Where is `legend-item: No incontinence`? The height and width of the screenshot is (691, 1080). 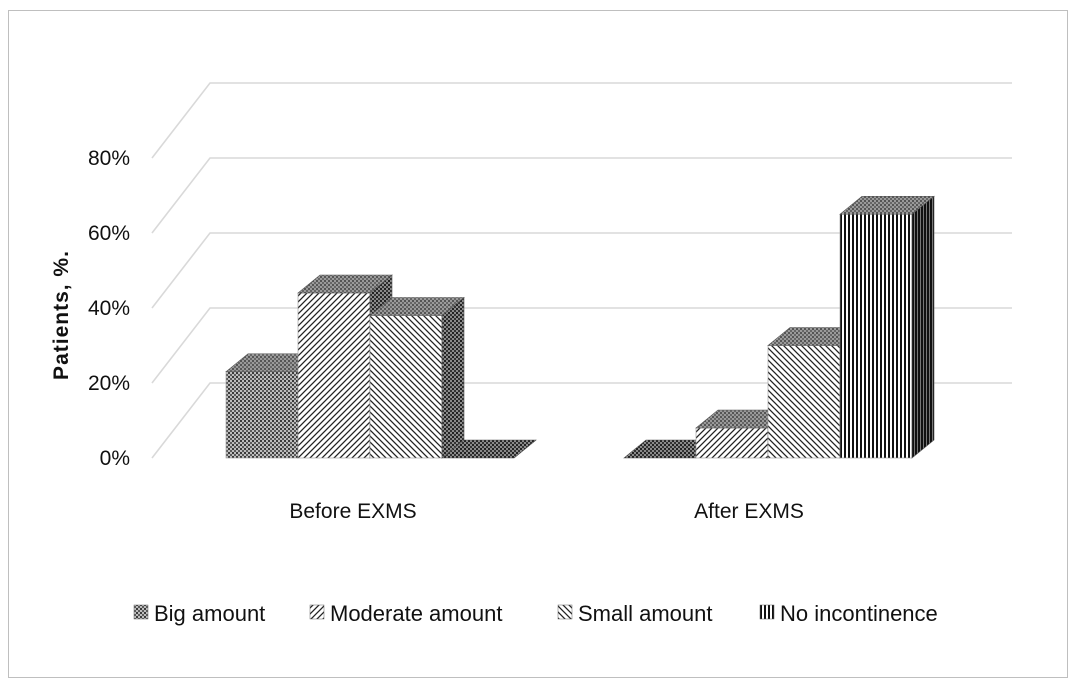 legend-item: No incontinence is located at coordinates (848, 613).